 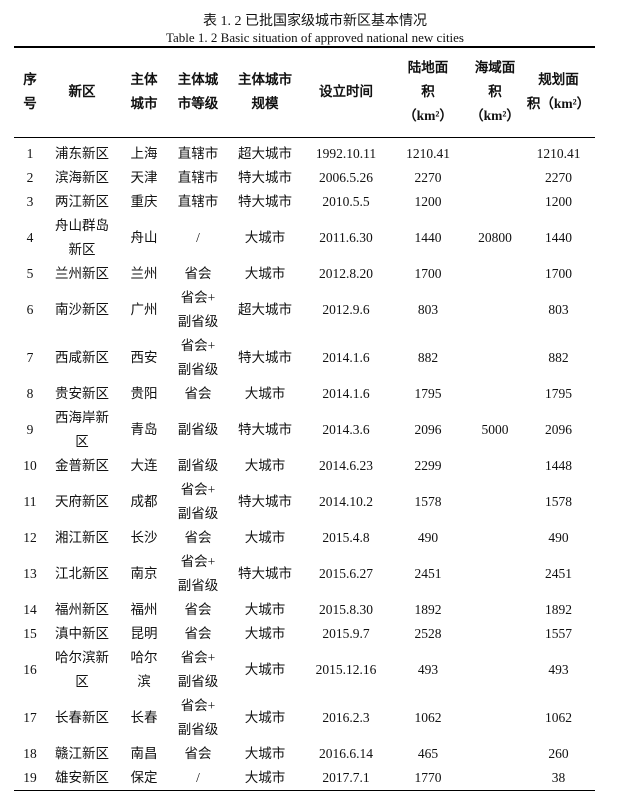 What do you see at coordinates (82, 609) in the screenshot?
I see `cell-district: 福州新区` at bounding box center [82, 609].